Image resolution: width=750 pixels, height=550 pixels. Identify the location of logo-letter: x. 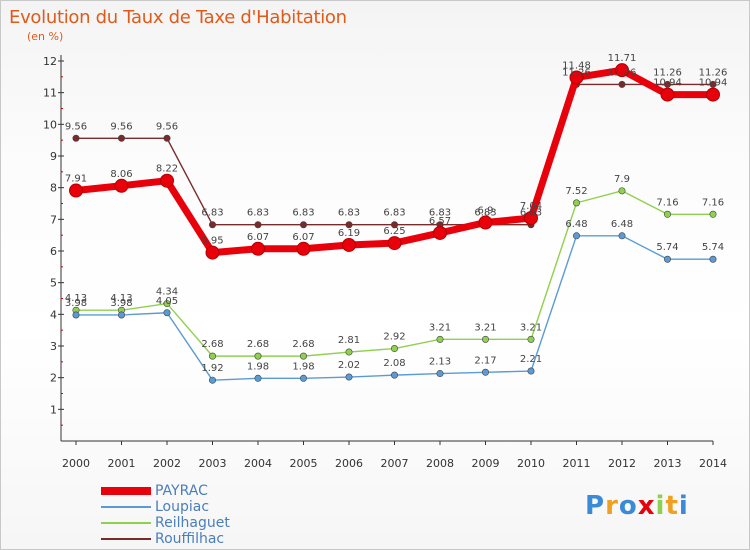
(646, 506).